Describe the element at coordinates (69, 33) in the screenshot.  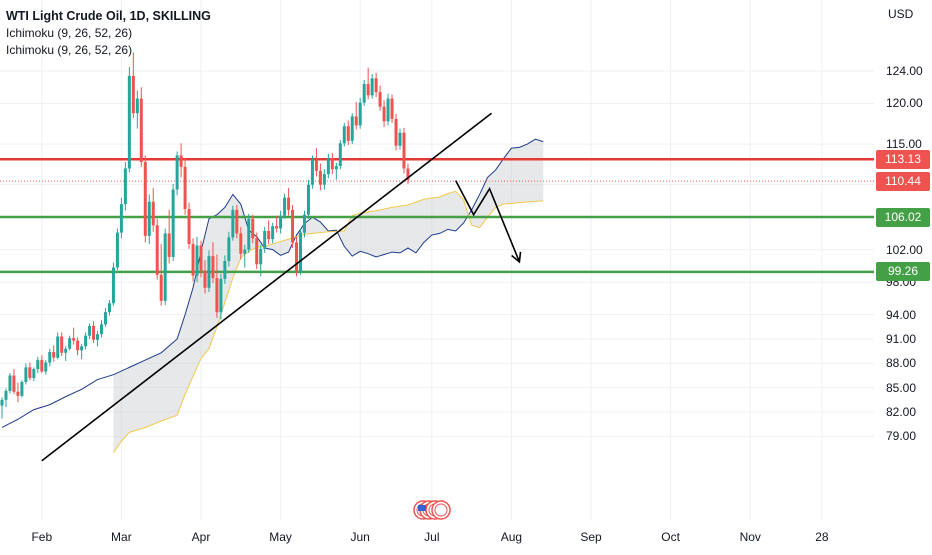
I see `indicator-label-1: Ichimoku (9, 26, 52, 26)` at that location.